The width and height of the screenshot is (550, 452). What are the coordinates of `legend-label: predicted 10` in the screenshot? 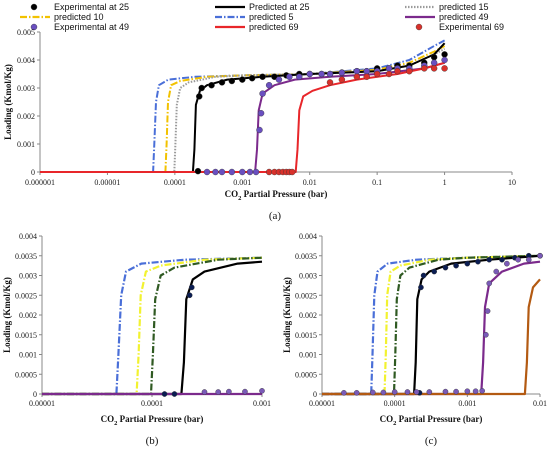 It's located at (79, 17).